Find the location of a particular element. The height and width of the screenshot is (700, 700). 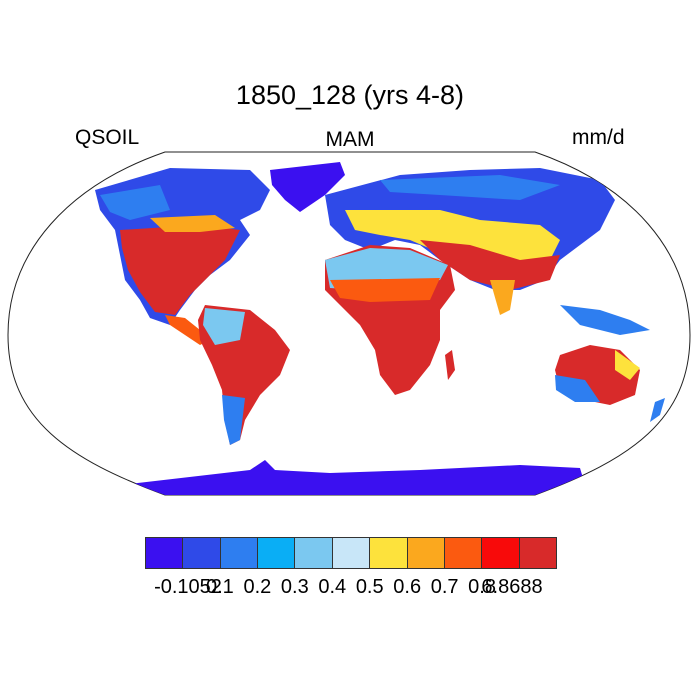

colorbar-tick-label: 0.5 is located at coordinates (369, 587).